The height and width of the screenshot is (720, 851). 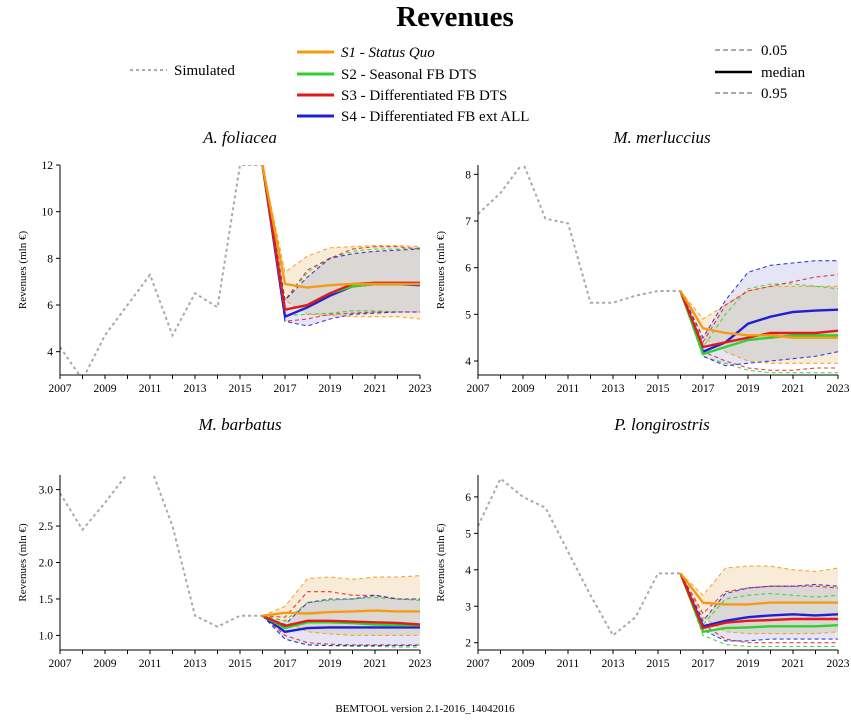 What do you see at coordinates (388, 53) in the screenshot?
I see `legend-s1-label: S1 - Status Quo` at bounding box center [388, 53].